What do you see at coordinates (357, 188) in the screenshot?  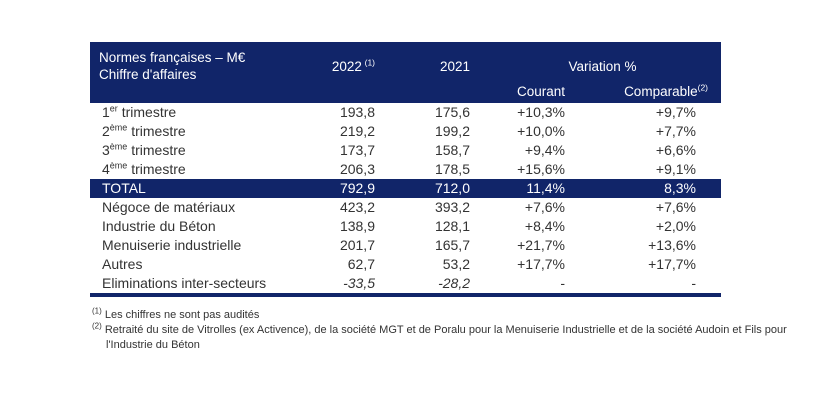 I see `cell-2022: 792,9` at bounding box center [357, 188].